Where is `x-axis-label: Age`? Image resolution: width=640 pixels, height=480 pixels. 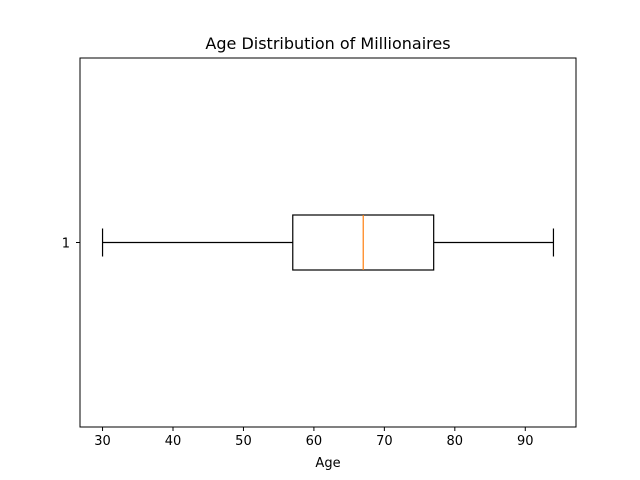
x-axis-label: Age is located at coordinates (327, 463).